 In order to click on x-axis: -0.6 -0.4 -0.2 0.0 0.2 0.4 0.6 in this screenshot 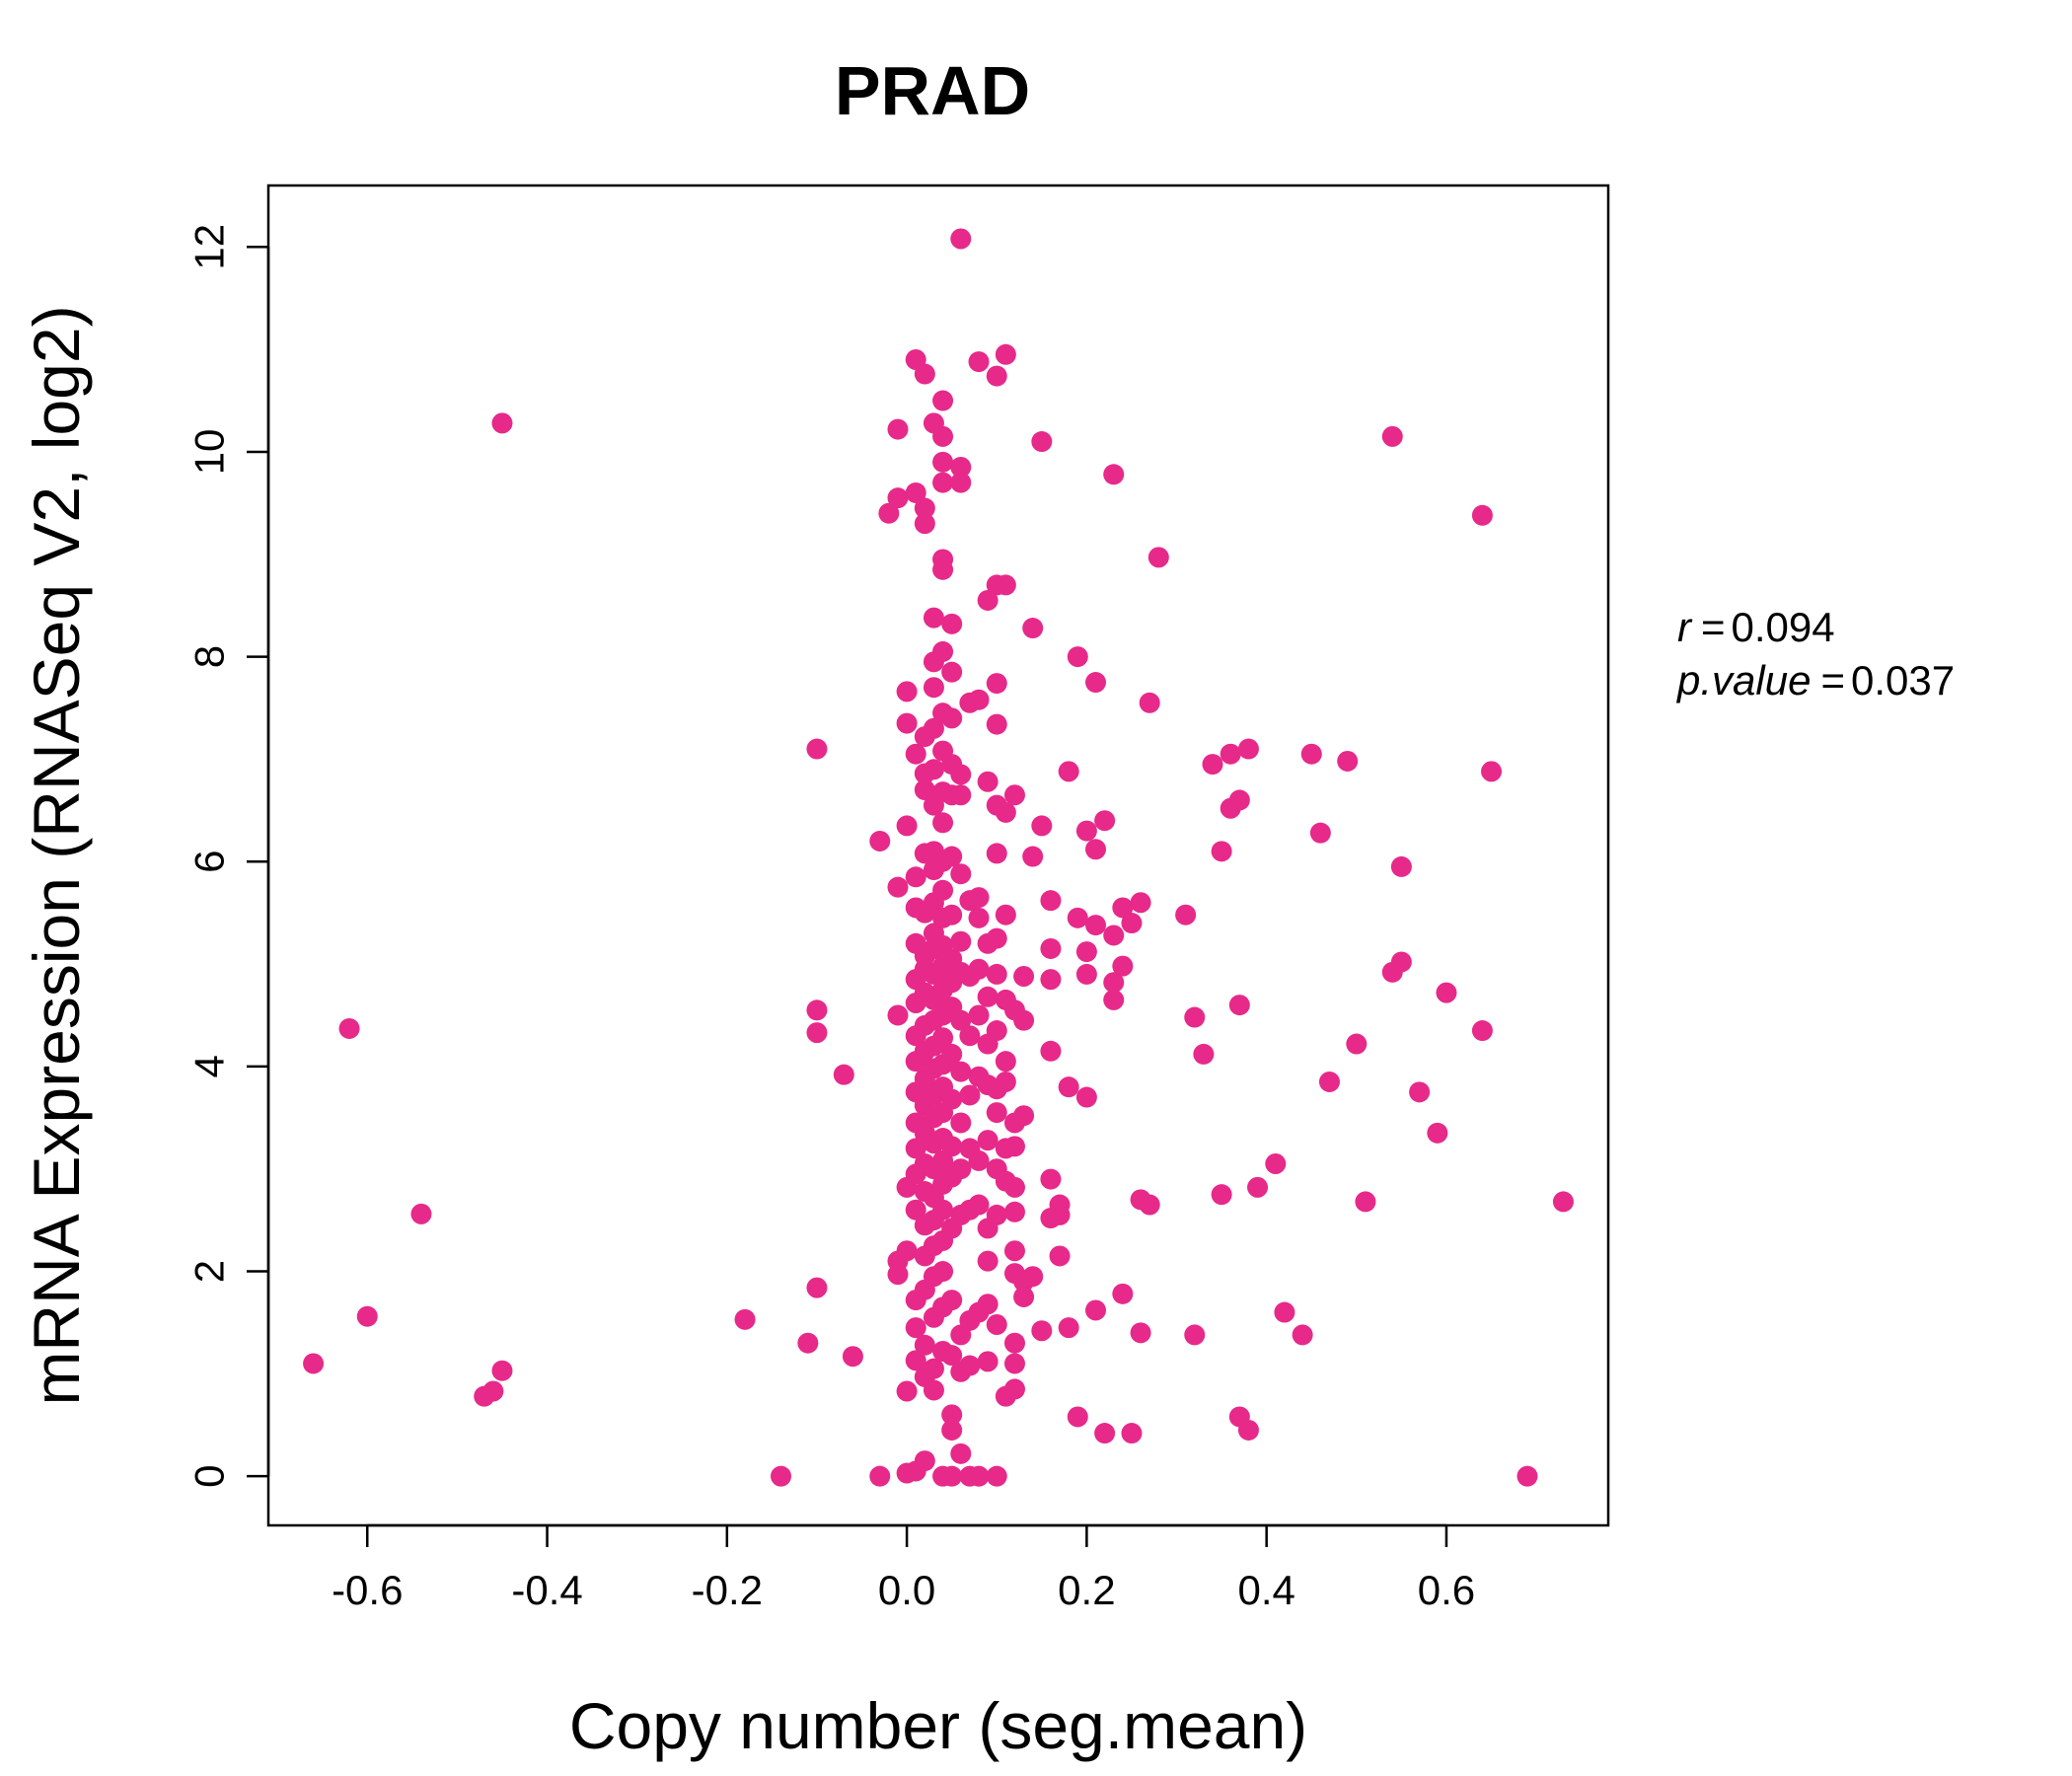, I will do `click(903, 1568)`.